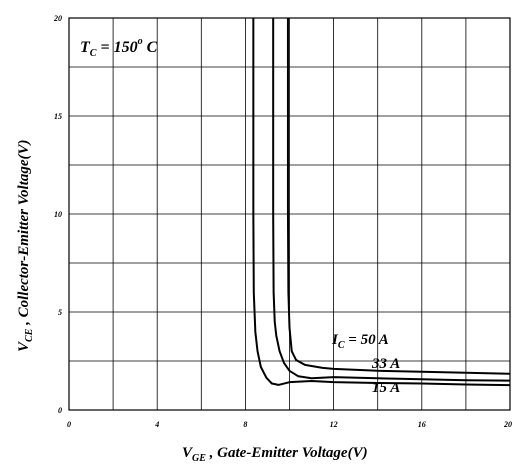  What do you see at coordinates (199, 458) in the screenshot?
I see `x-axis-label-sub: GE` at bounding box center [199, 458].